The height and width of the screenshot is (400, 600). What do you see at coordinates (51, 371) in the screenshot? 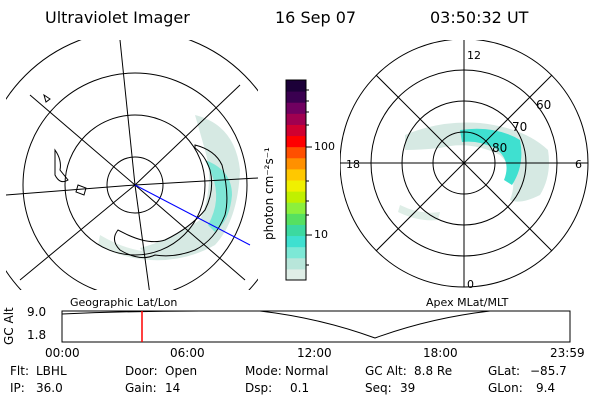
I see `flt-value: LBHL` at bounding box center [51, 371].